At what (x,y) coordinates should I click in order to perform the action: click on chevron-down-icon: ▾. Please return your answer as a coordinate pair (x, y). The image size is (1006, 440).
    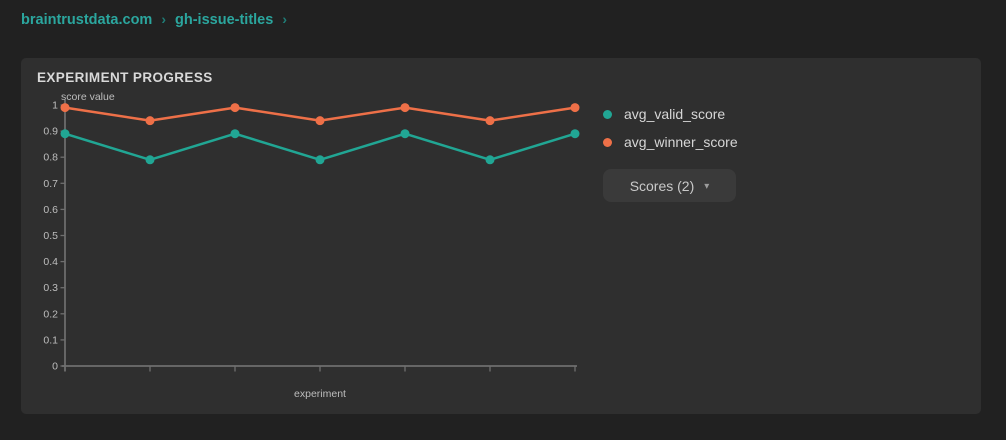
    Looking at the image, I should click on (707, 186).